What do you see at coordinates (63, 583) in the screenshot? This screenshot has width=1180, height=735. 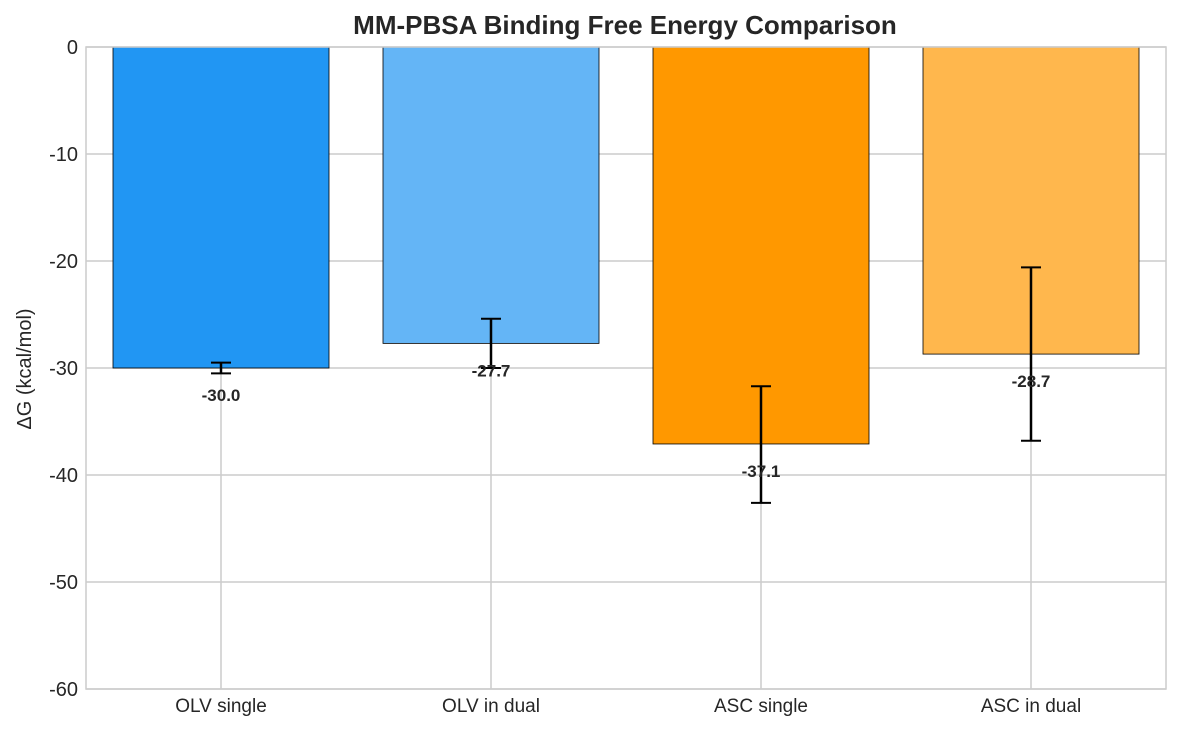 I see `y-tick-label: -50` at bounding box center [63, 583].